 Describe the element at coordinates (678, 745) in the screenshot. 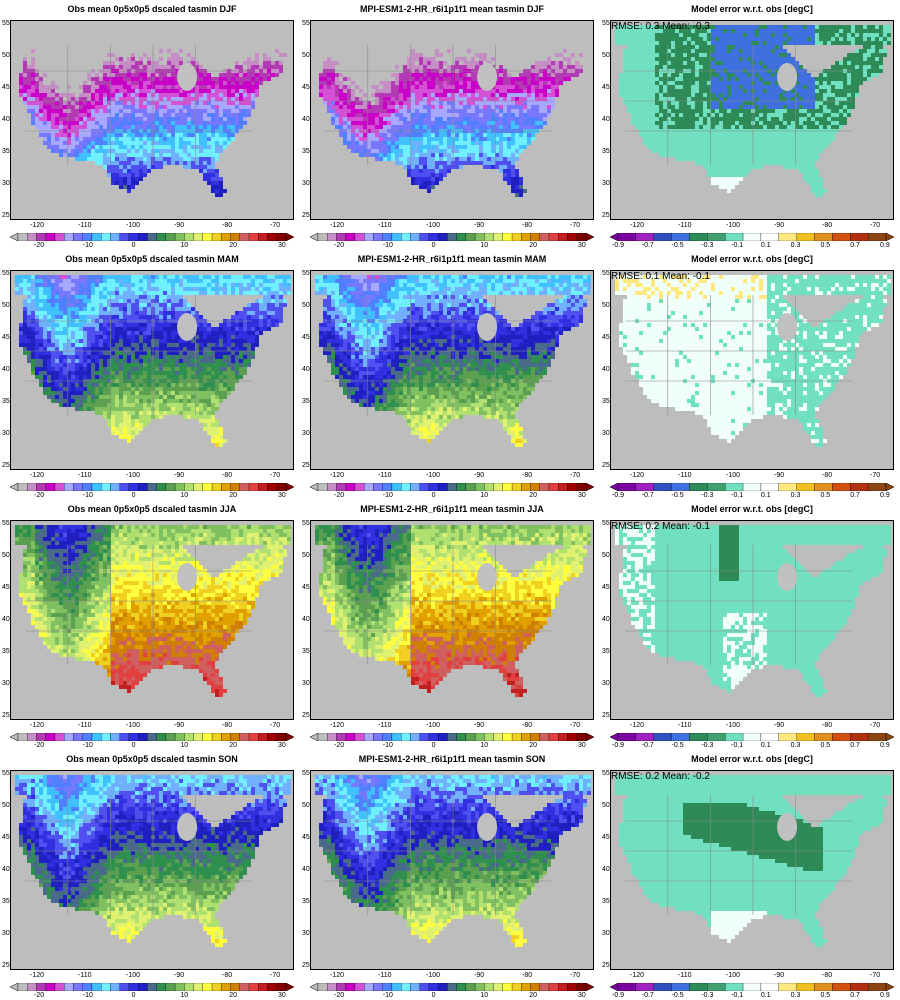

I see `colorbar-label: -0.5` at that location.